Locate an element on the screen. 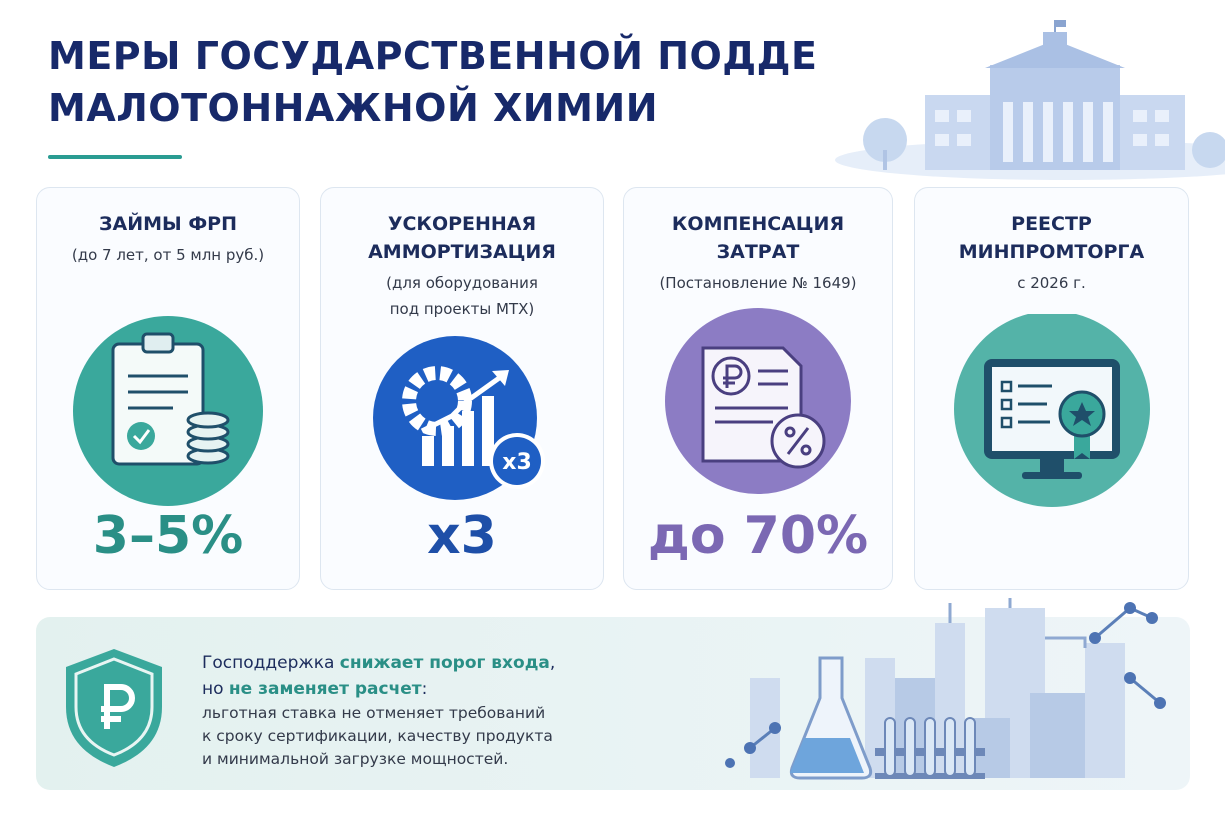  footer-text: , is located at coordinates (552, 663).